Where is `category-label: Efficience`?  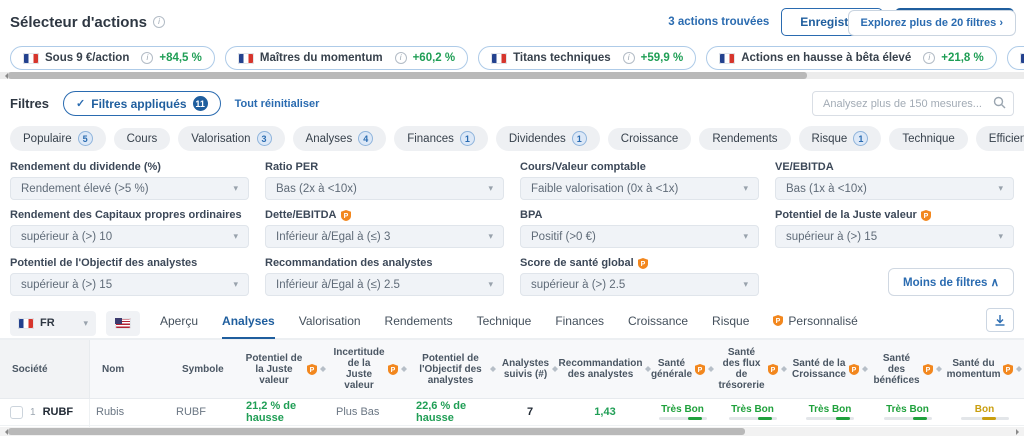 category-label: Efficience is located at coordinates (1006, 138).